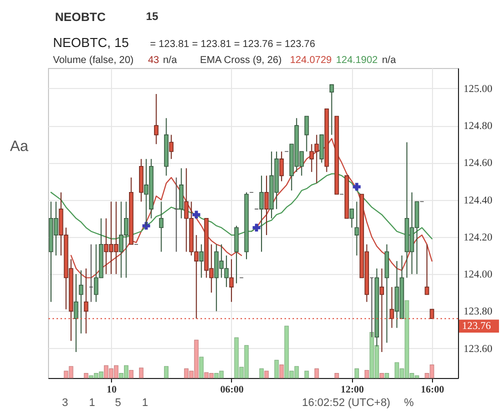  I want to click on text: EMA Cross (9, 26), so click(241, 60).